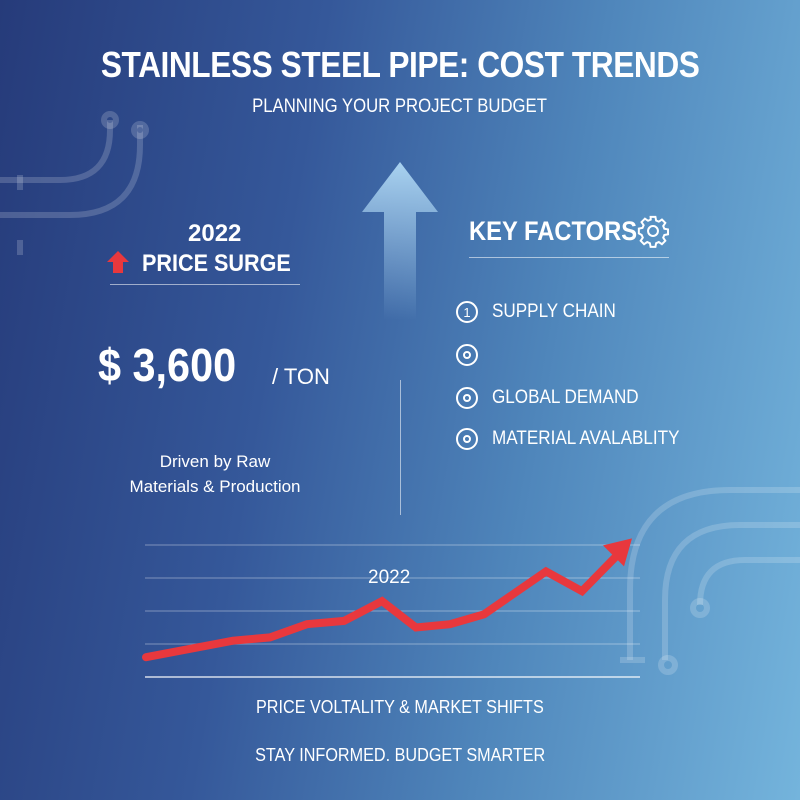 This screenshot has width=800, height=800. What do you see at coordinates (118, 262) in the screenshot?
I see `red-up-arrow-icon` at bounding box center [118, 262].